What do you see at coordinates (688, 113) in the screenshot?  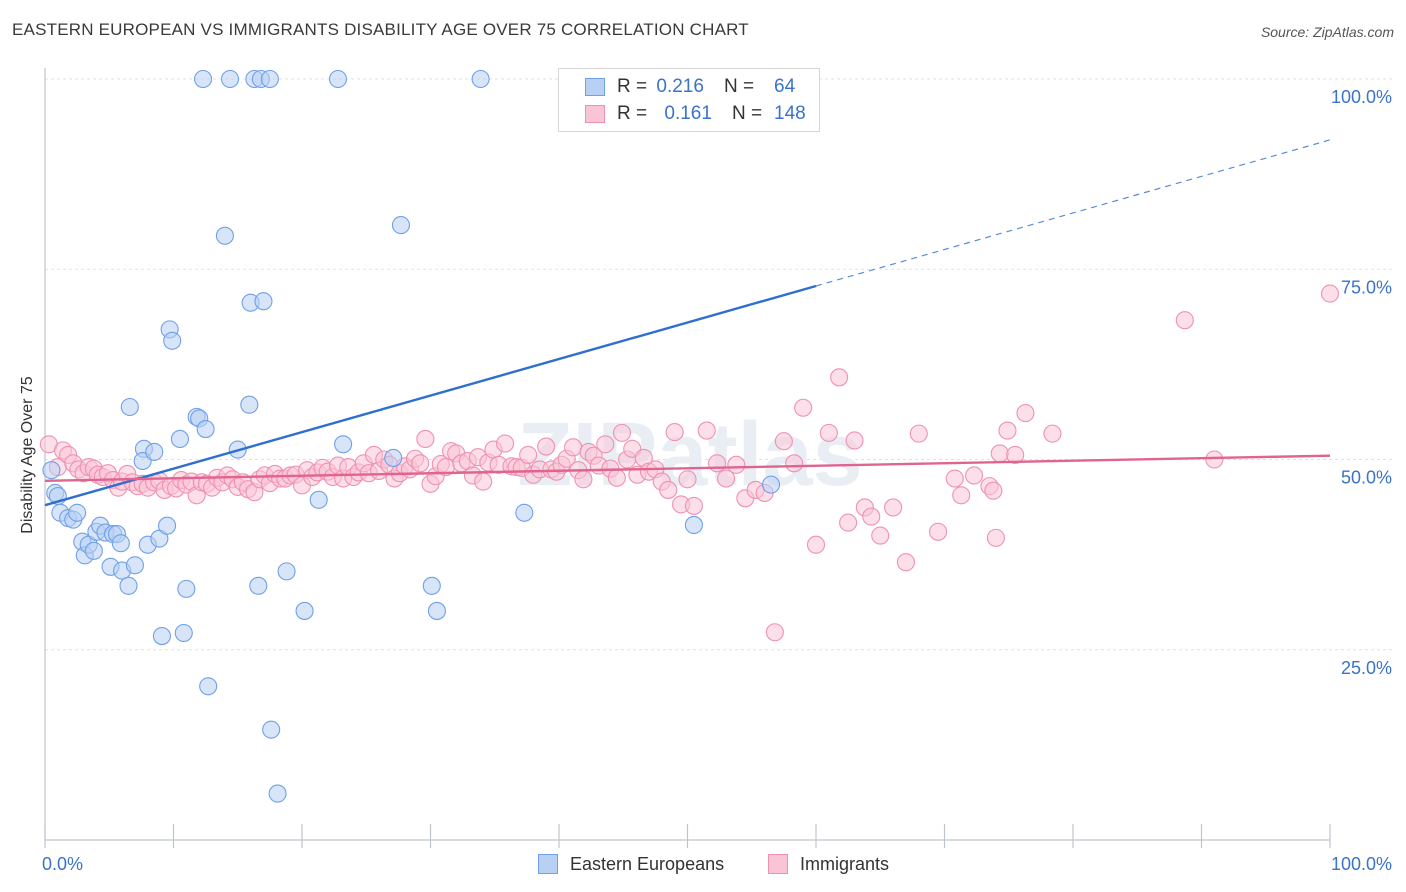 I see `legend-r-value-immigrants: 0.161` at bounding box center [688, 113].